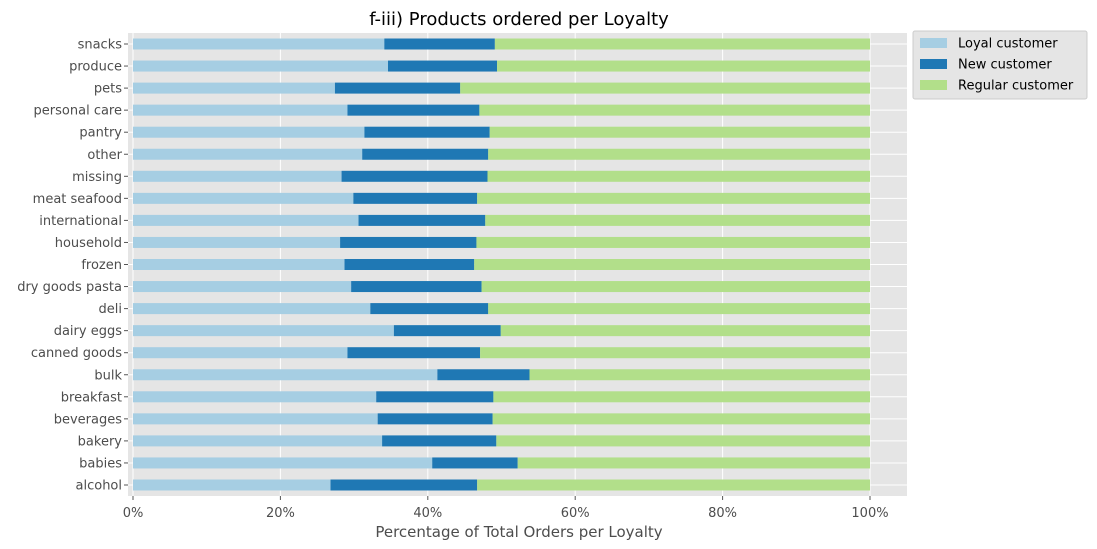 The image size is (1097, 549). What do you see at coordinates (97, 177) in the screenshot?
I see `y-tick-label: missing` at bounding box center [97, 177].